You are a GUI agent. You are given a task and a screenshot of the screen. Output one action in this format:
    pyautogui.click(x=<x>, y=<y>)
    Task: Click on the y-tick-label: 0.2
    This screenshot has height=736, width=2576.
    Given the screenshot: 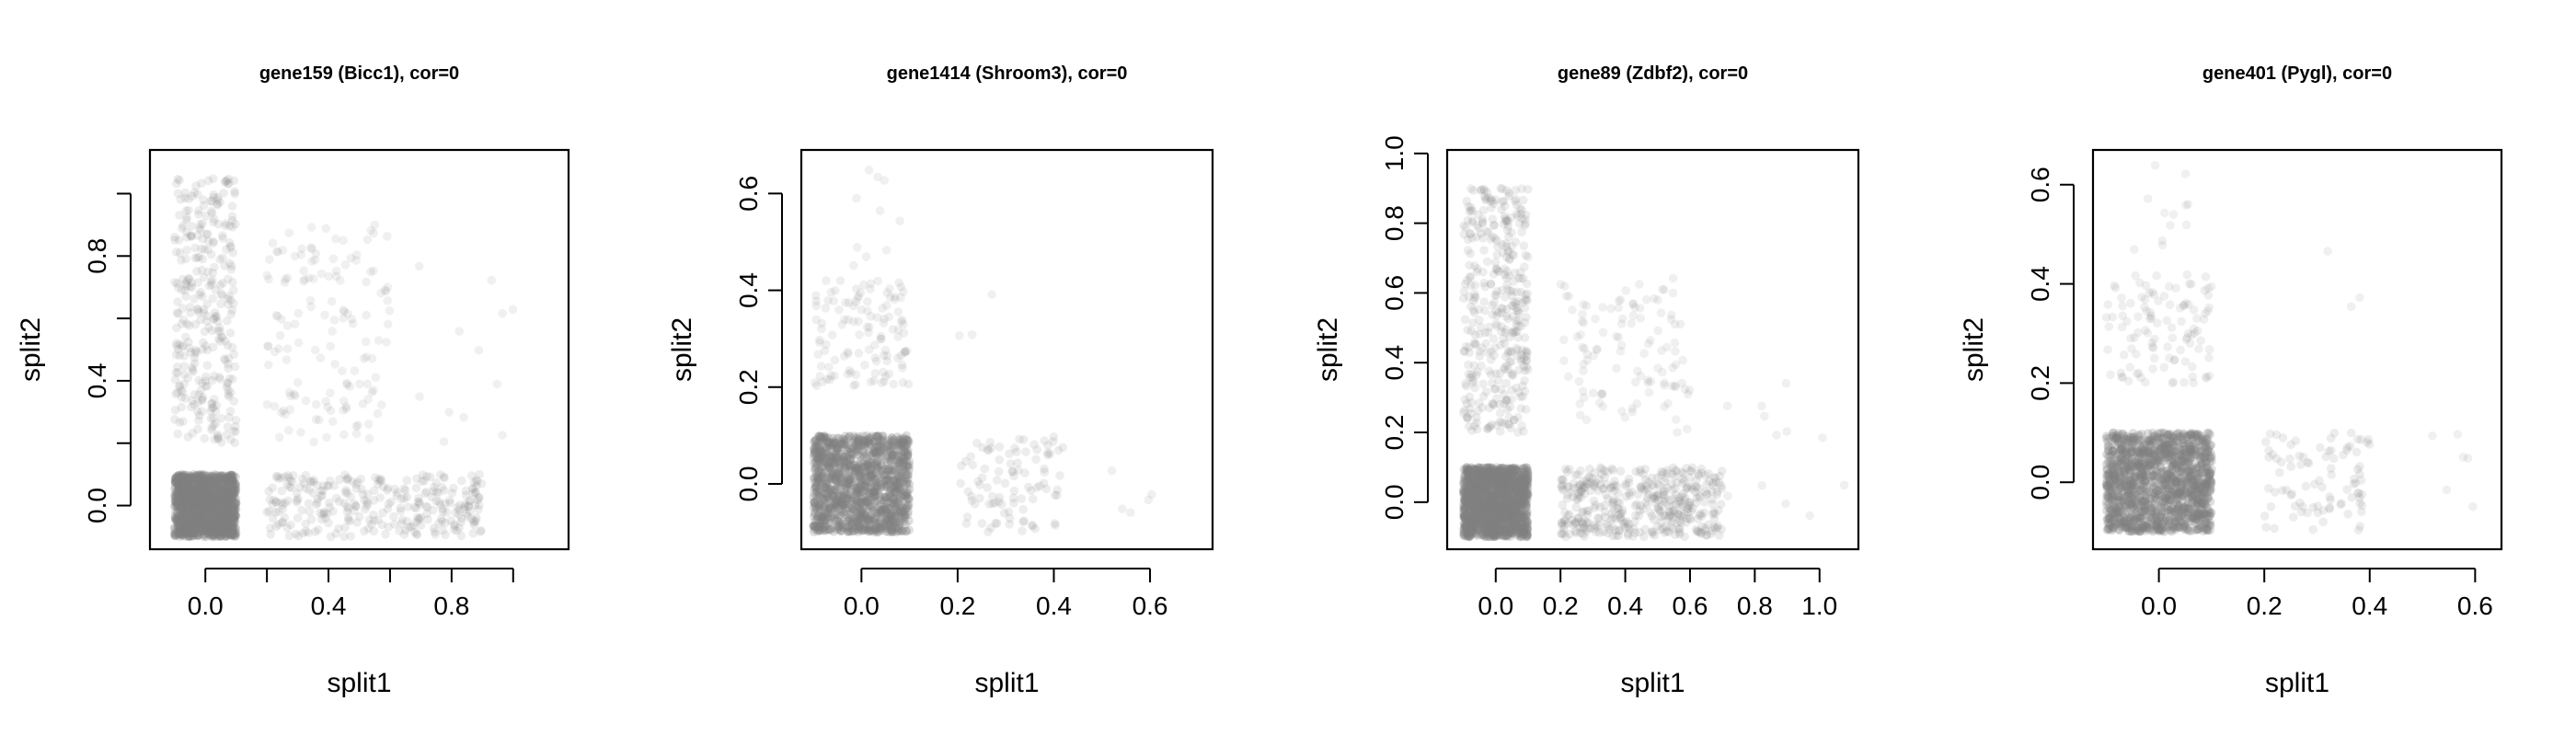 What is the action you would take?
    pyautogui.click(x=748, y=387)
    